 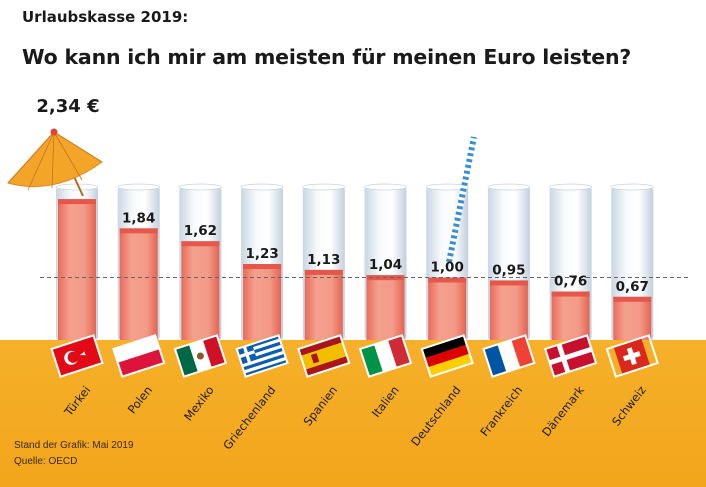 I want to click on drink-surface-mexiko, so click(x=200, y=244).